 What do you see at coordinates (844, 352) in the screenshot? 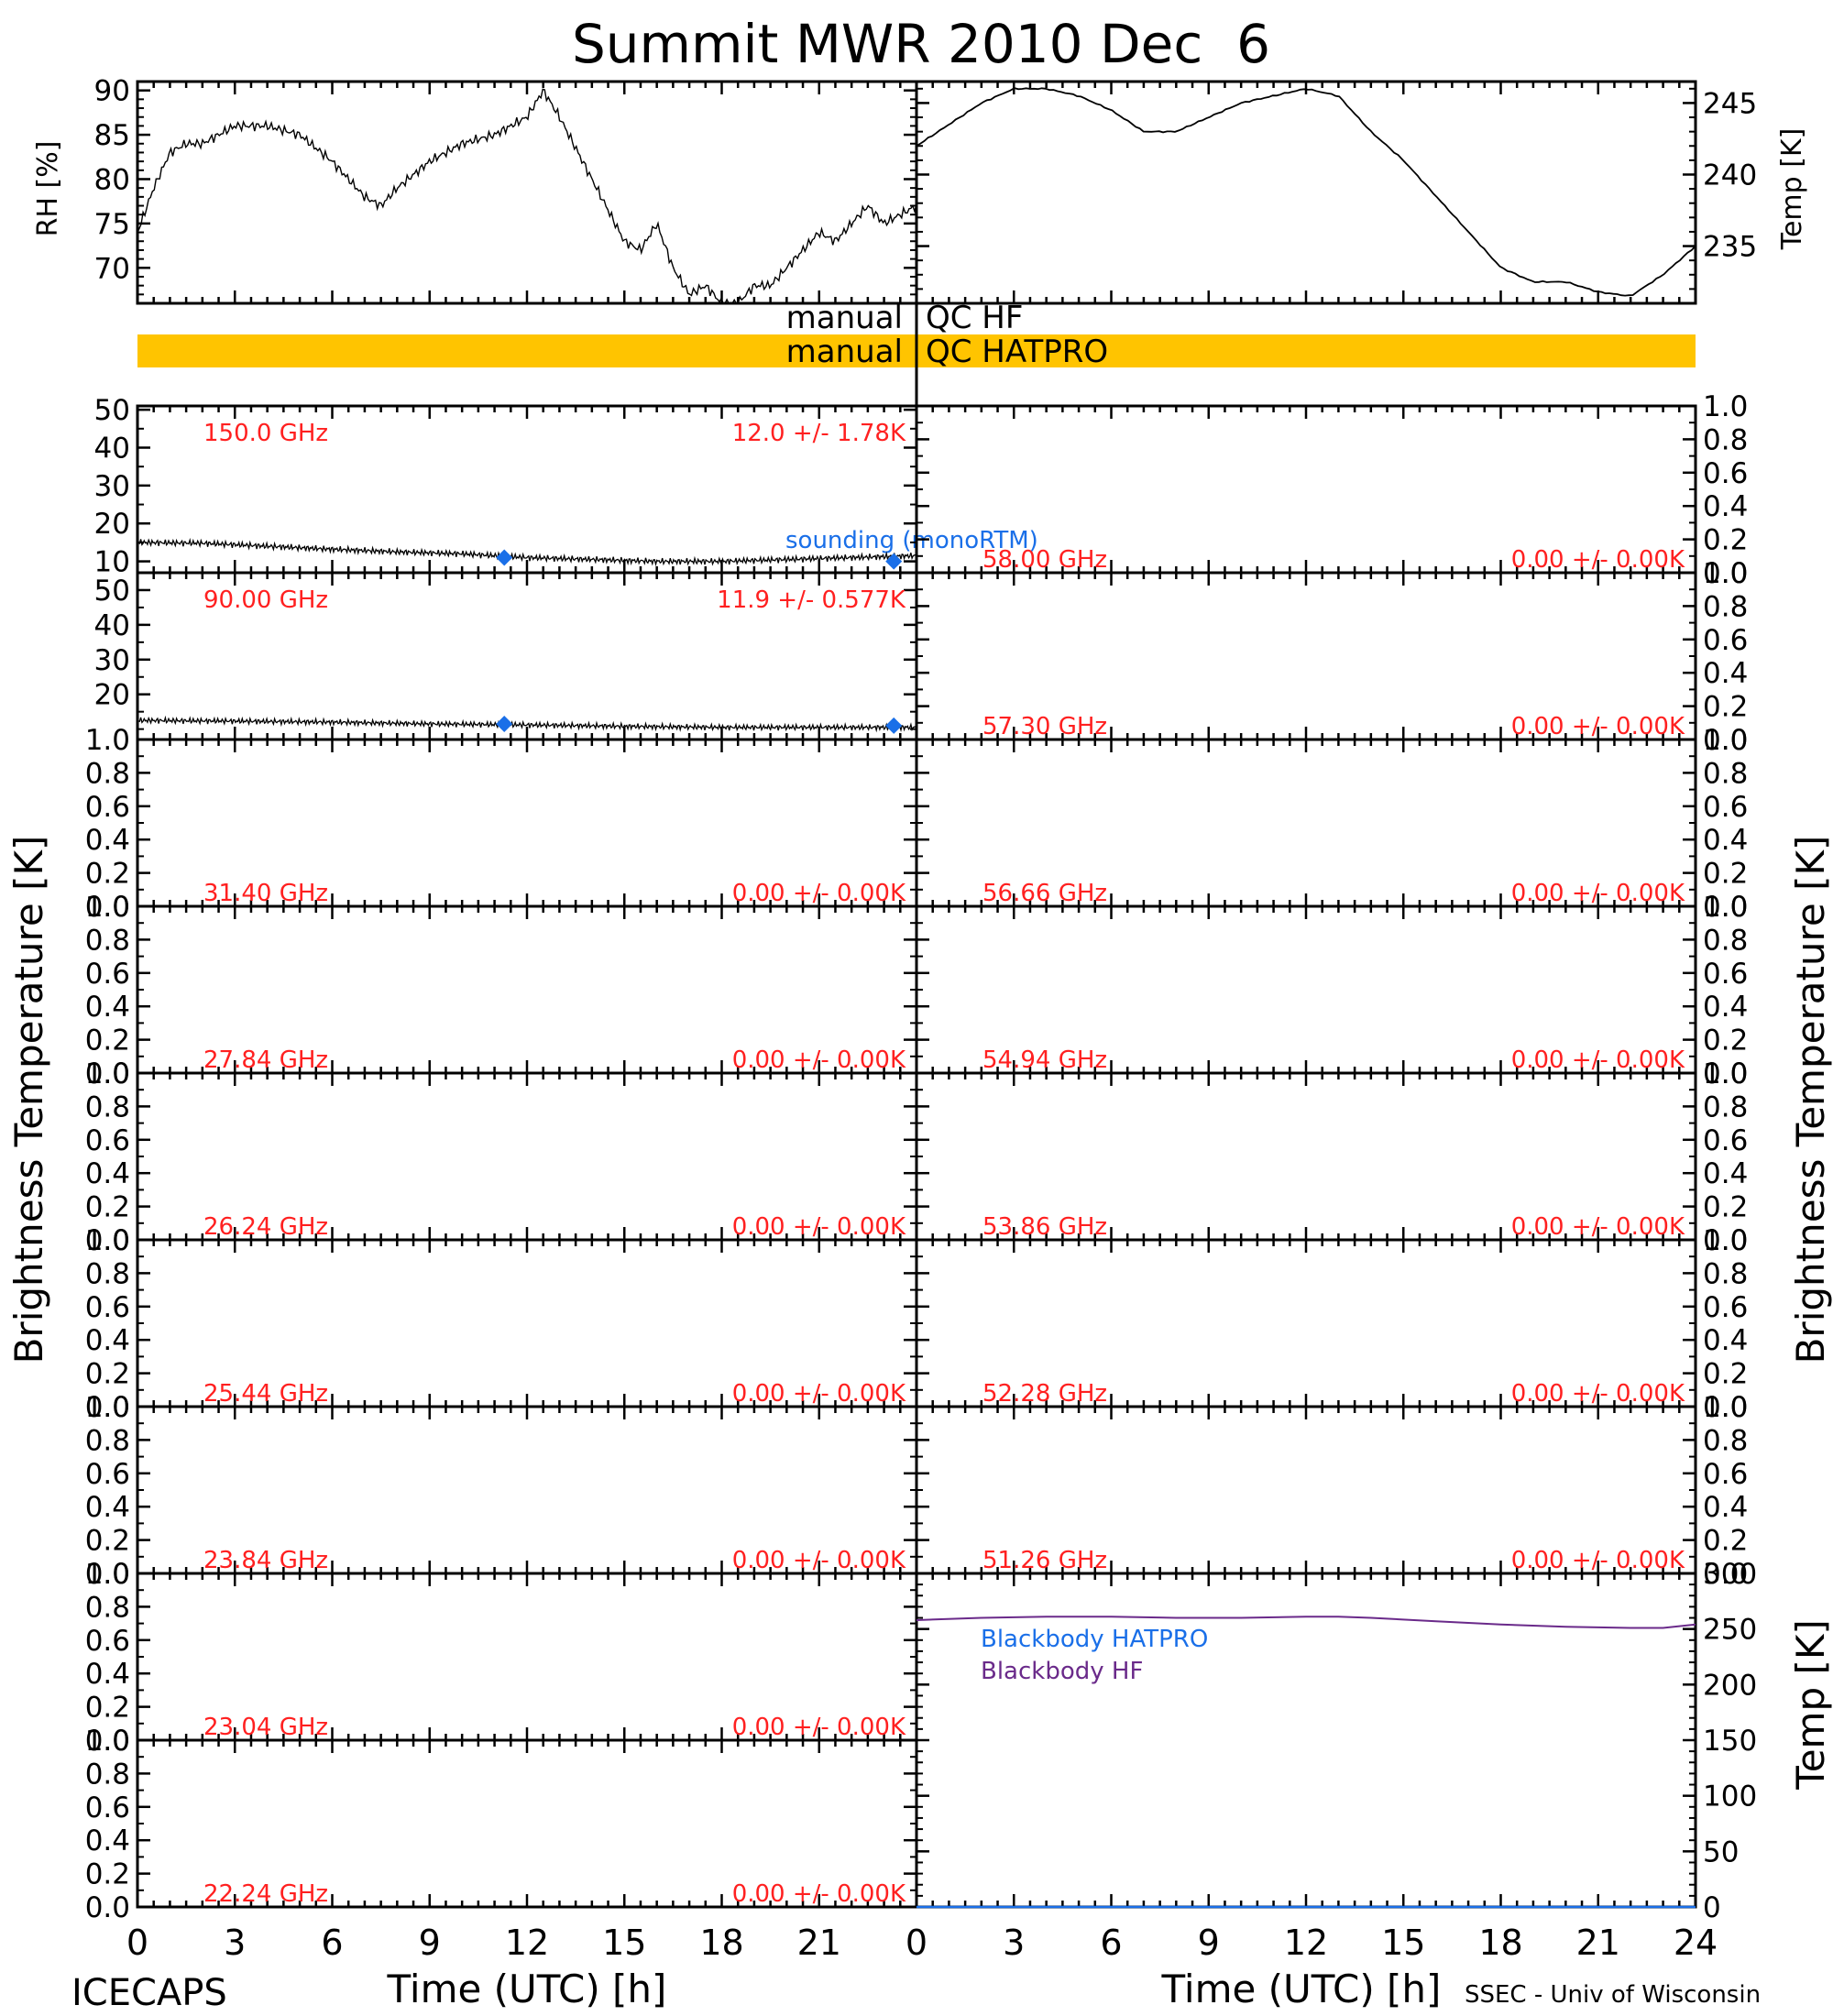
I see `qc-hatpro-left: manual` at bounding box center [844, 352].